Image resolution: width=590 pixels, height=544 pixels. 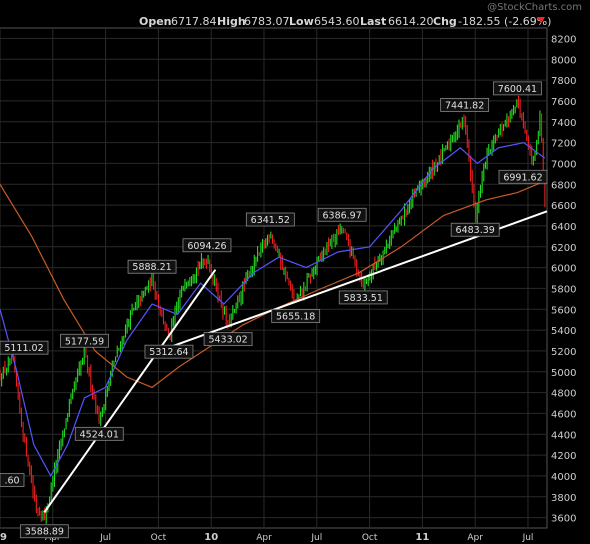 I want to click on x-tick-label: 09, so click(x=3, y=537).